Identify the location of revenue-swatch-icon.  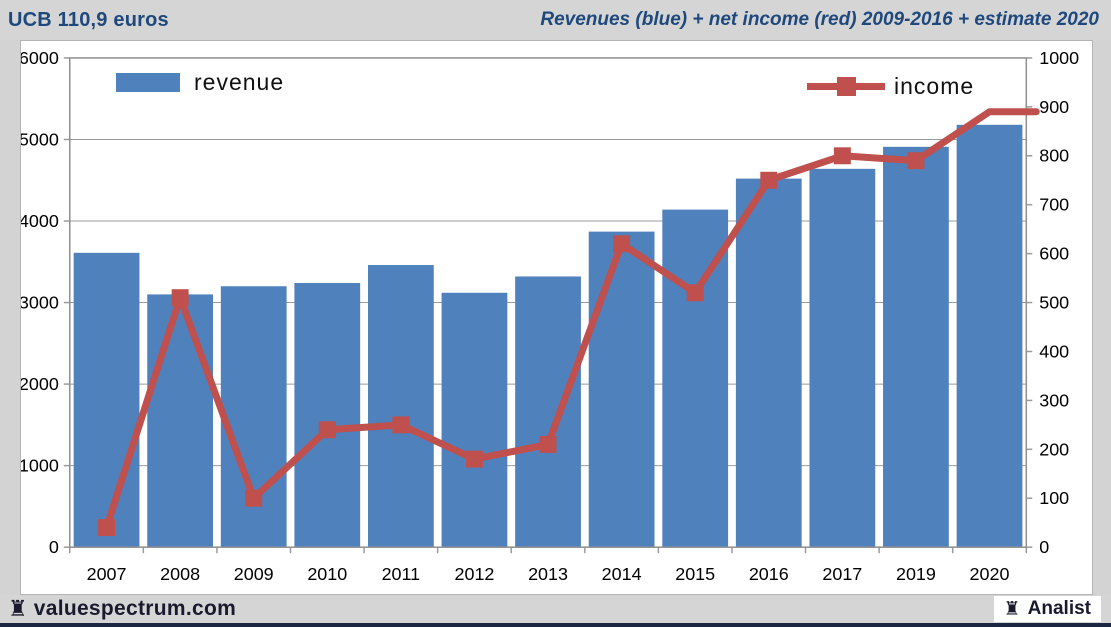
(148, 82).